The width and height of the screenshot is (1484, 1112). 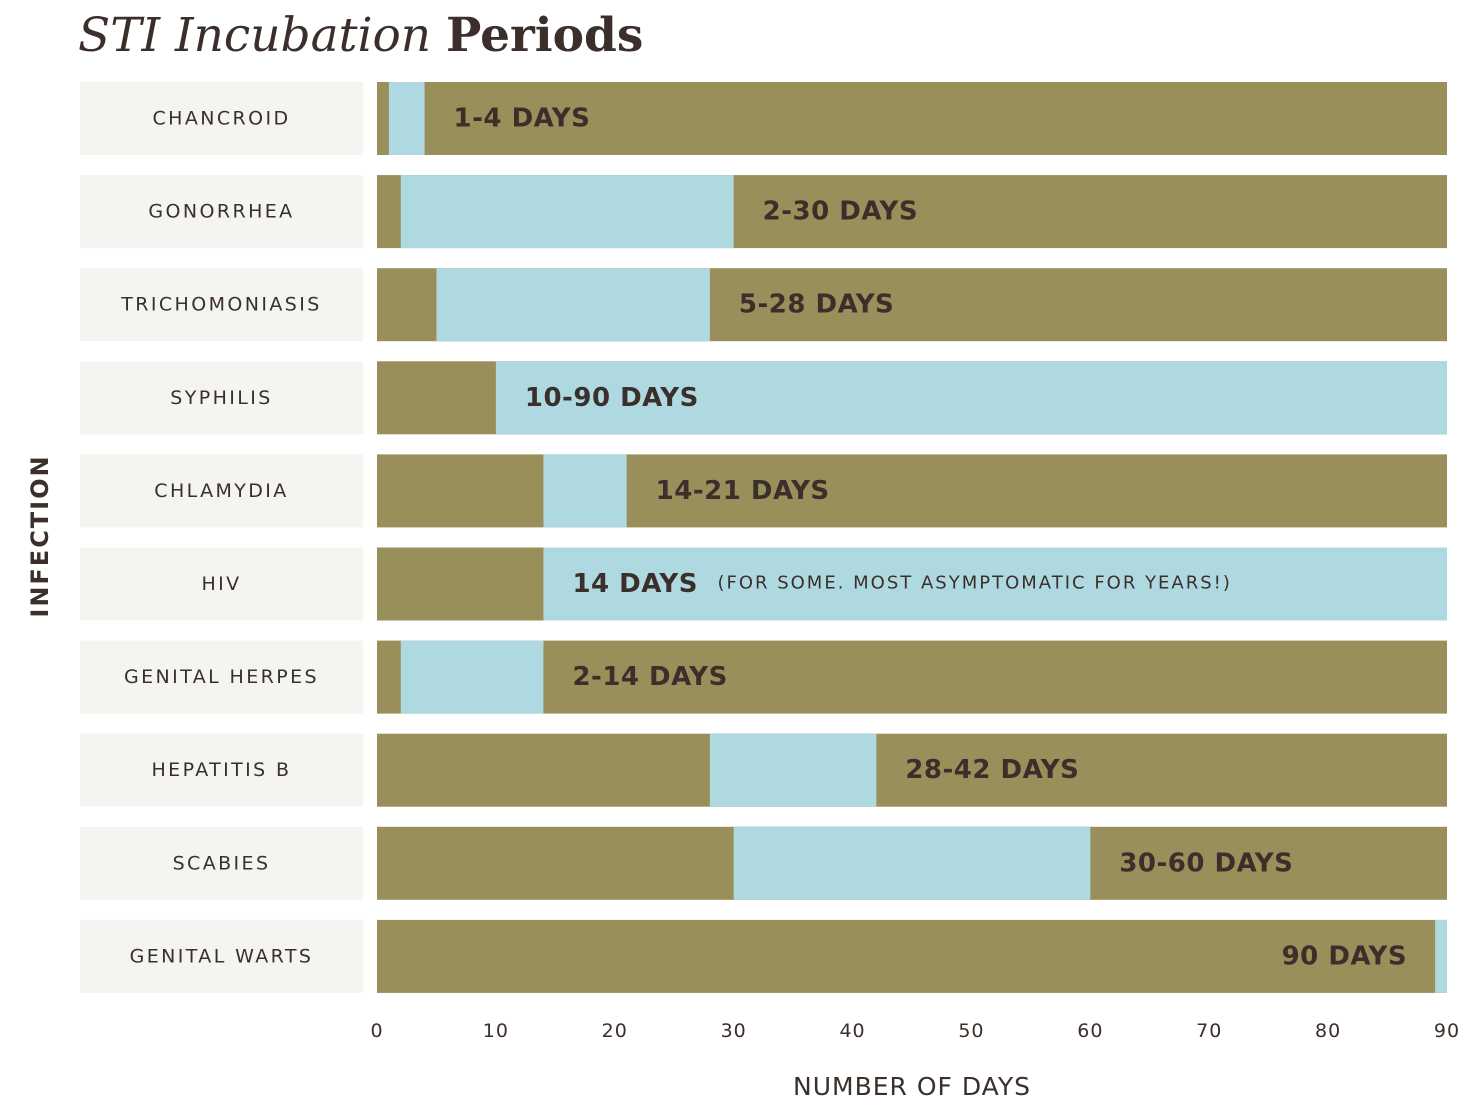 What do you see at coordinates (545, 35) in the screenshot?
I see `chart-title-bold: Periods` at bounding box center [545, 35].